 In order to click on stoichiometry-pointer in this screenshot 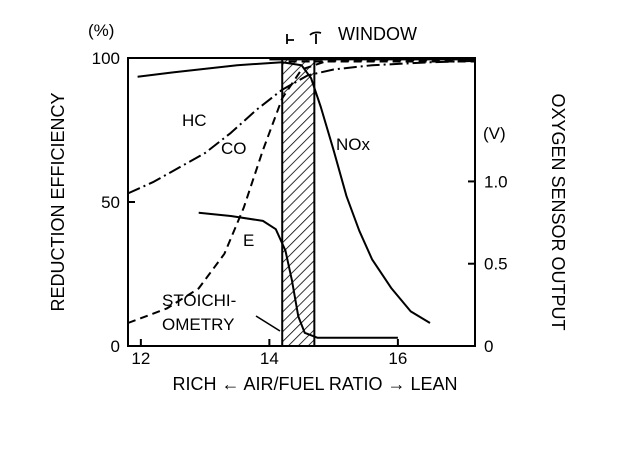, I will do `click(268, 323)`.